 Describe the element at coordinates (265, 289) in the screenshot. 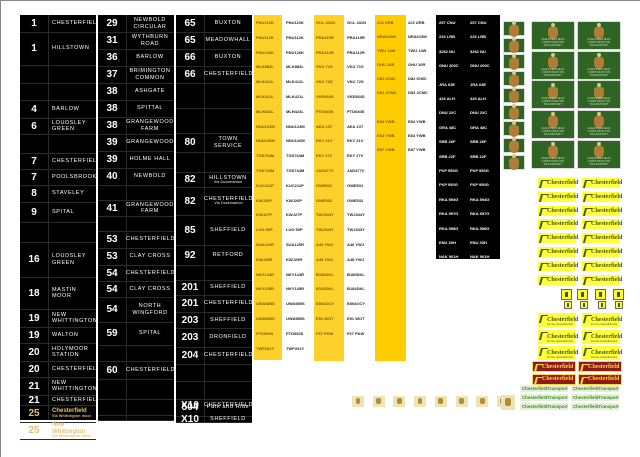

I see `registration-plate: NKY145R` at that location.